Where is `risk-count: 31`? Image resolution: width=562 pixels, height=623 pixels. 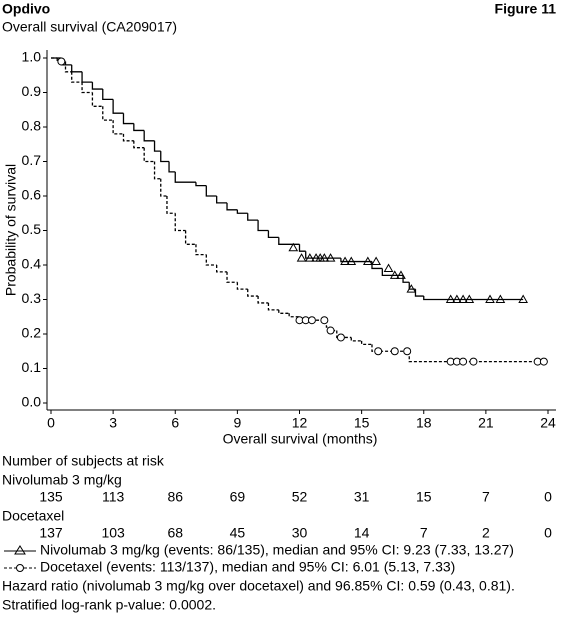
risk-count: 31 is located at coordinates (362, 497).